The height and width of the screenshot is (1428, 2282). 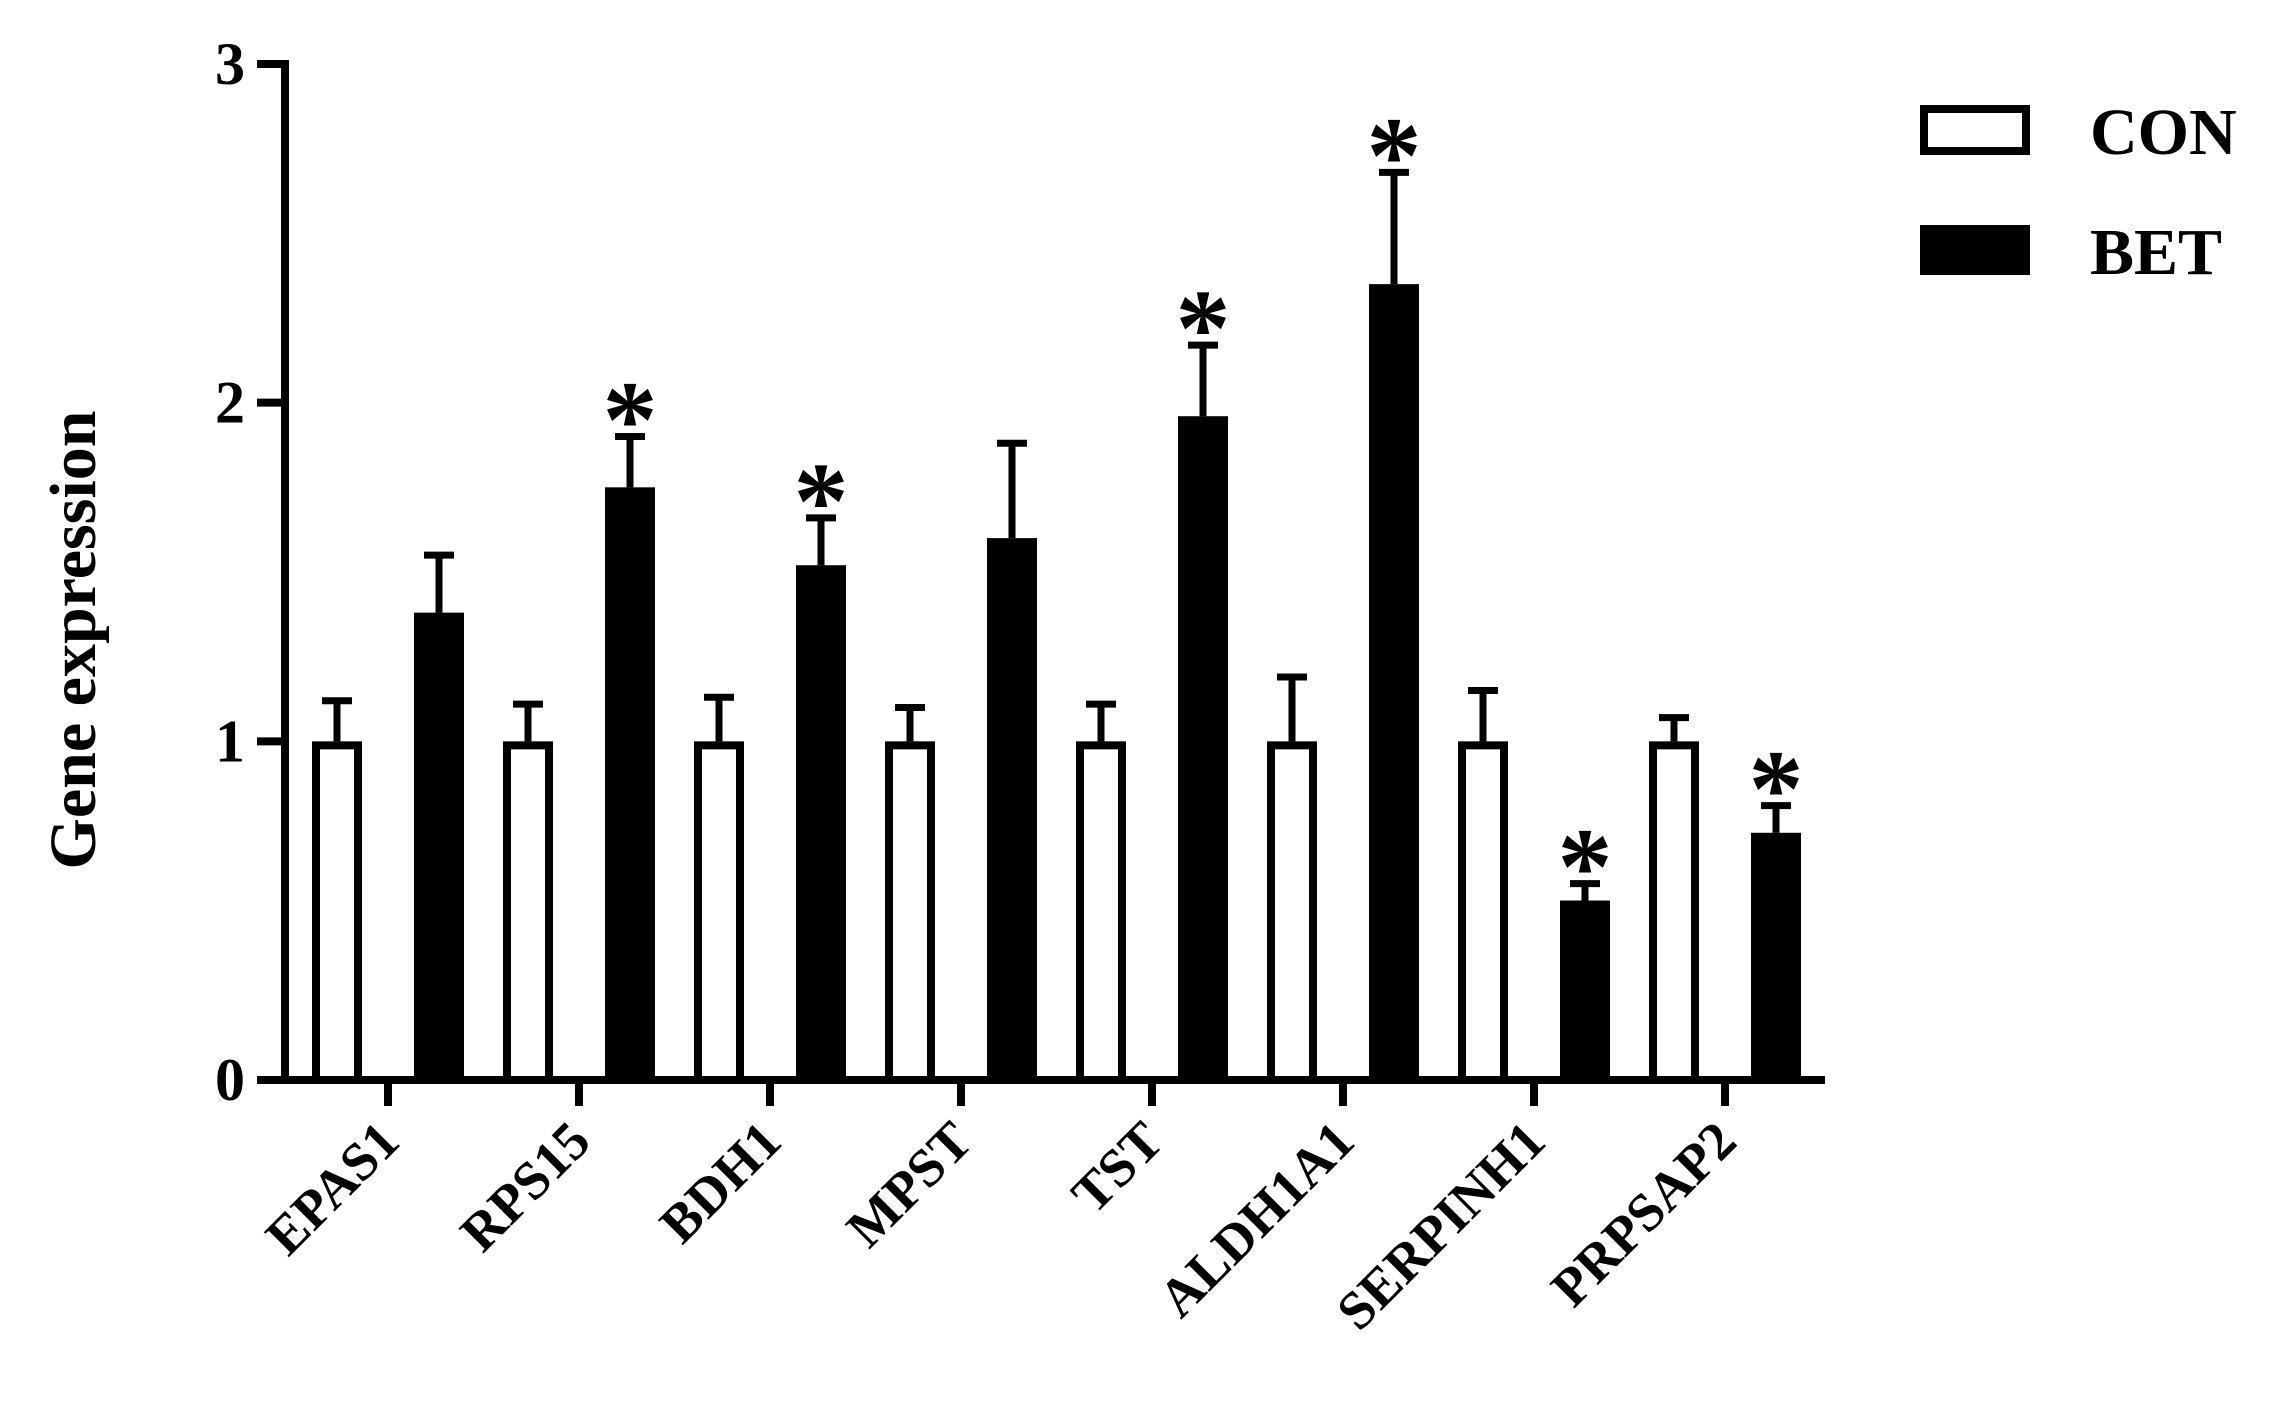 I want to click on bar-con-aldh1a1, so click(x=1292, y=912).